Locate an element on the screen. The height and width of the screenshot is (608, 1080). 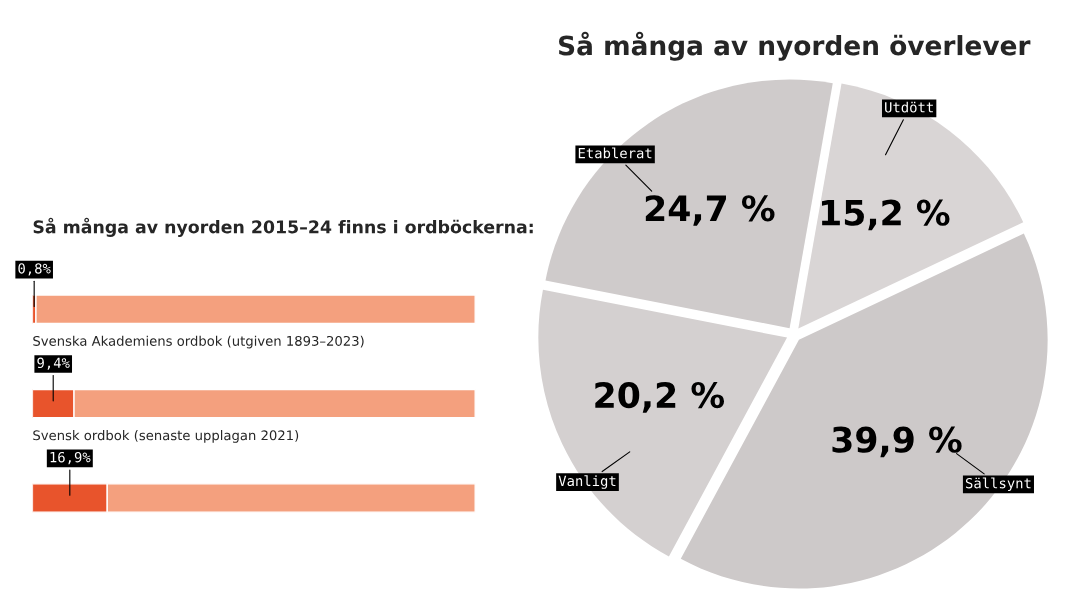
data-label: 20,2 % is located at coordinates (660, 397).